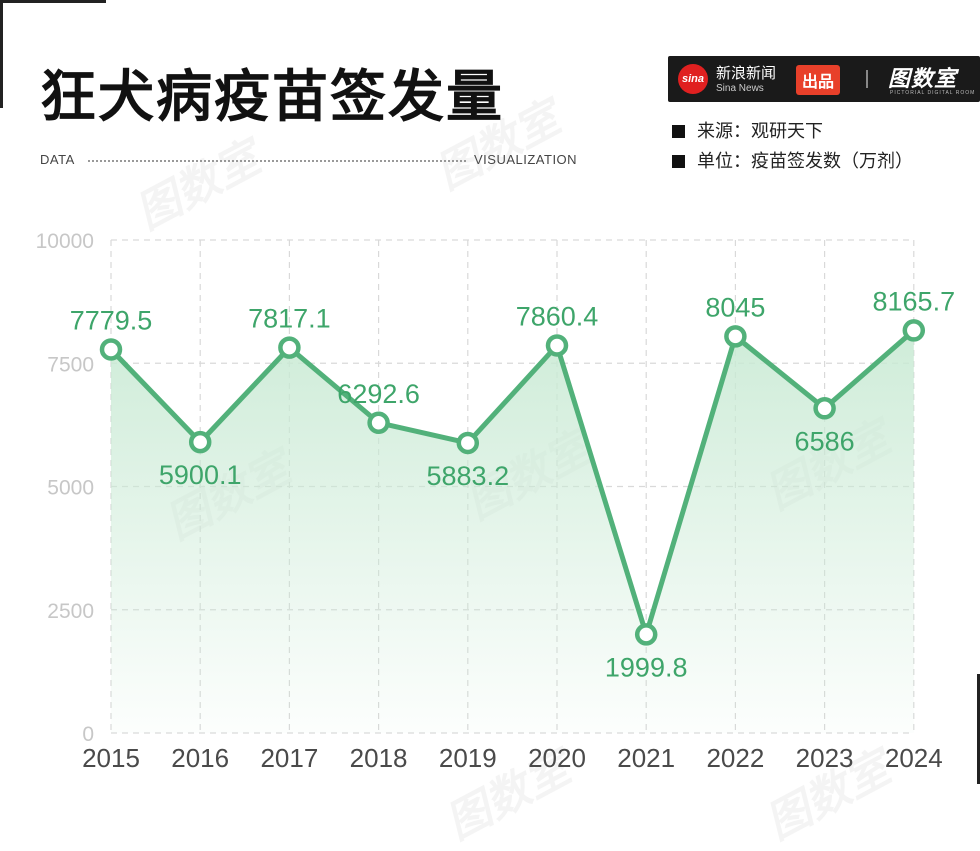 The height and width of the screenshot is (851, 980). What do you see at coordinates (646, 667) in the screenshot?
I see `data-label: 1999.8` at bounding box center [646, 667].